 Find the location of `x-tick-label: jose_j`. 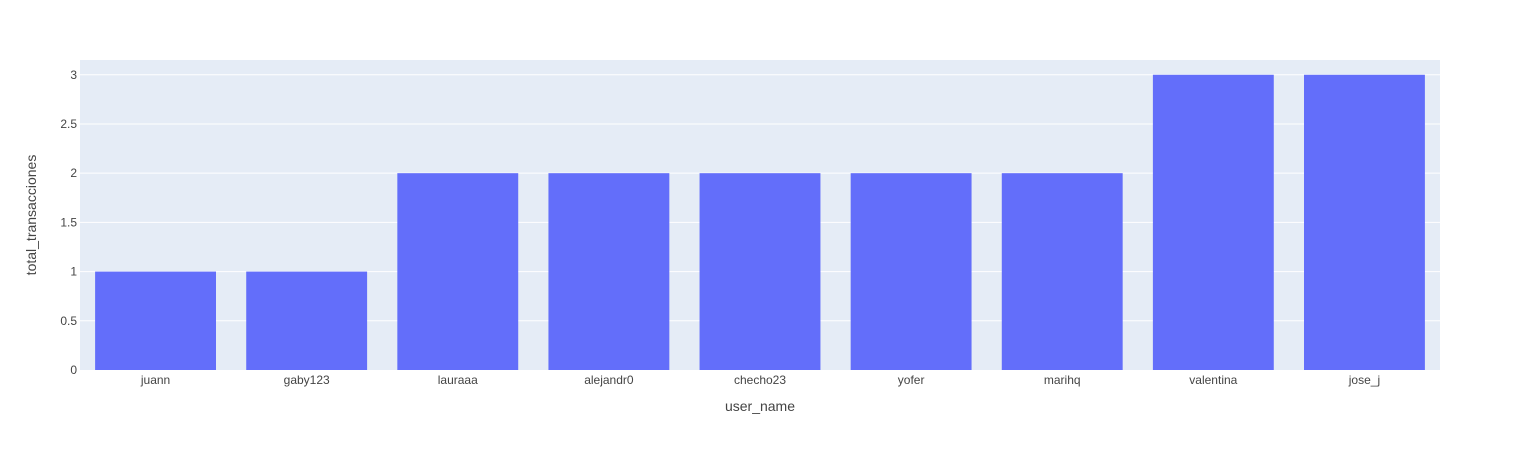

x-tick-label: jose_j is located at coordinates (1364, 380).